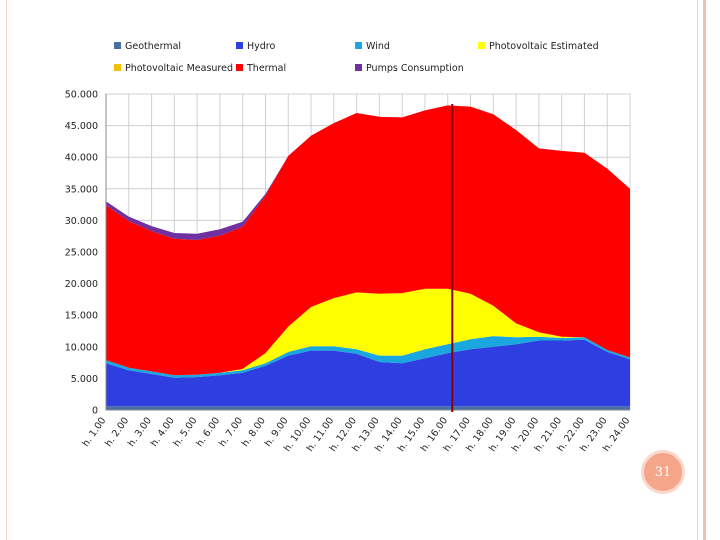  What do you see at coordinates (81, 221) in the screenshot?
I see `y-tick-label: 30.000` at bounding box center [81, 221].